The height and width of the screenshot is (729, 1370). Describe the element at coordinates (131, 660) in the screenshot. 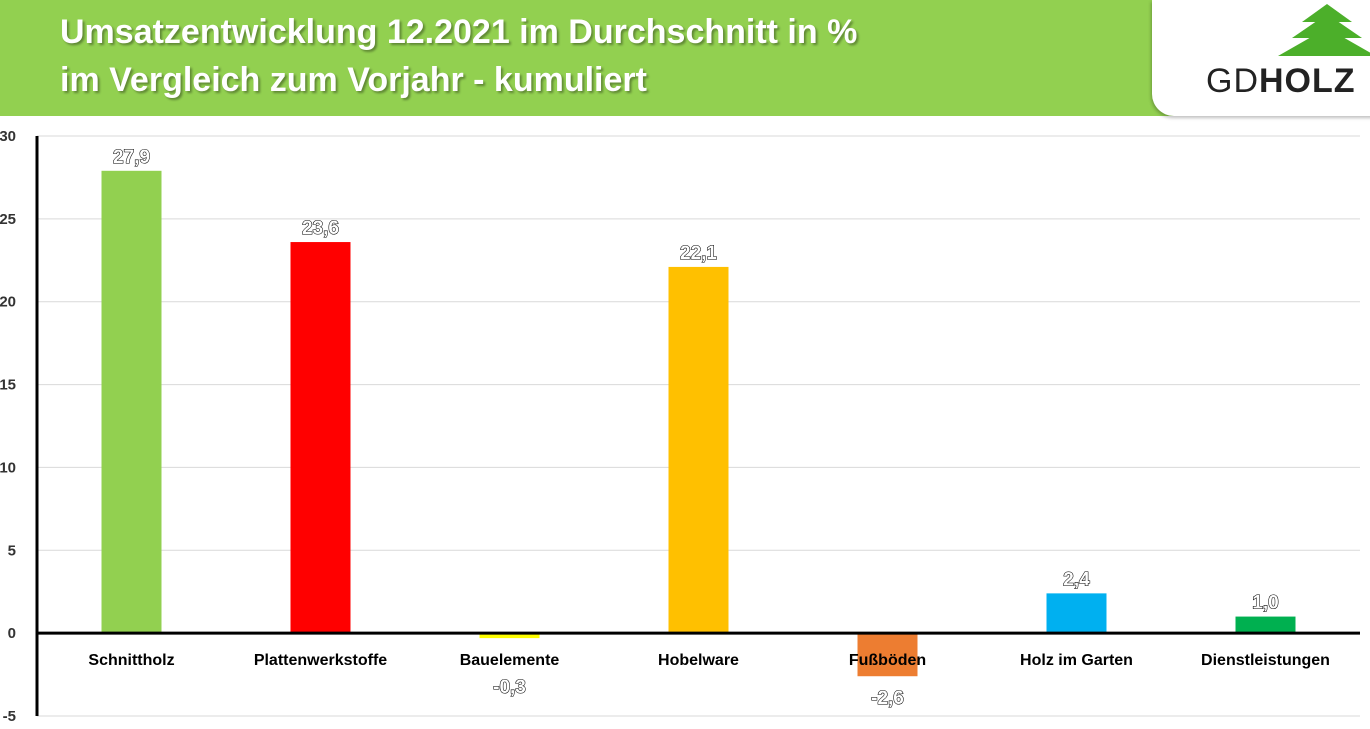

I see `category-label: Schnittholz` at that location.